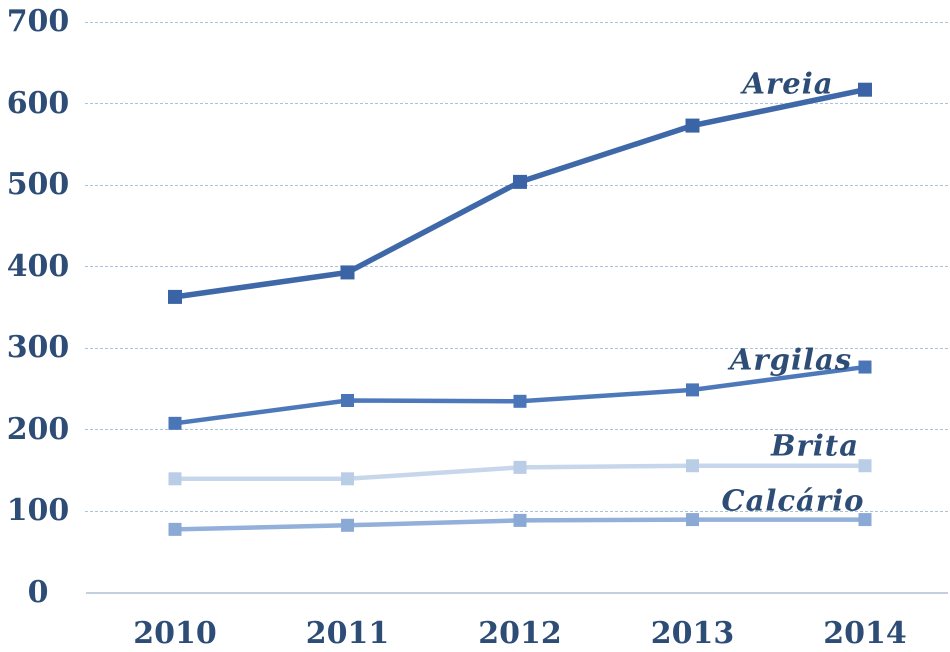  I want to click on series-label-argilas: Argilas, so click(791, 359).